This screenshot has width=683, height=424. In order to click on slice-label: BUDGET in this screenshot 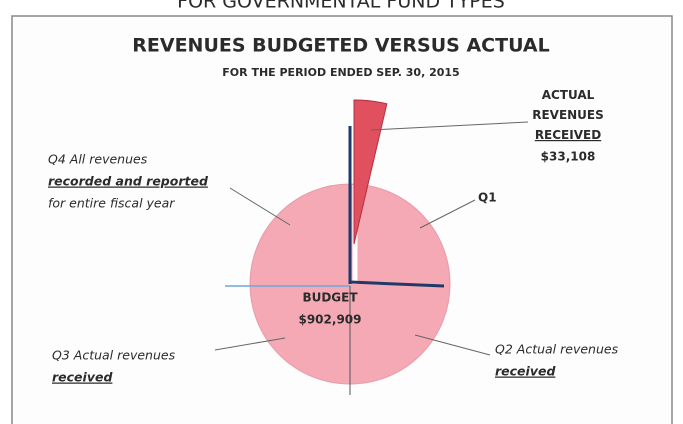, I will do `click(330, 298)`.